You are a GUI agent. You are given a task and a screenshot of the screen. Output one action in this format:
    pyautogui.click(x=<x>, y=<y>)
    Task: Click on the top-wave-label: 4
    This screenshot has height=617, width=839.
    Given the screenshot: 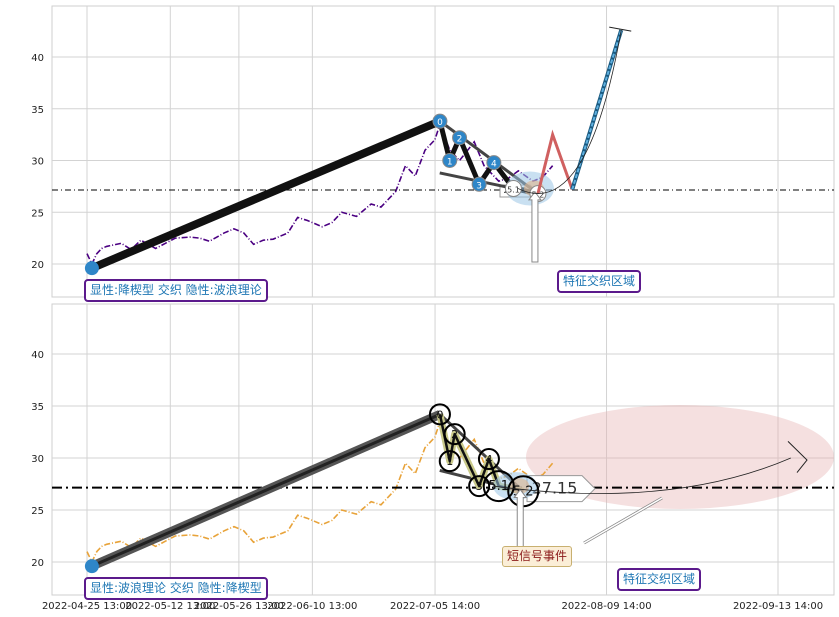 What is the action you would take?
    pyautogui.click(x=494, y=165)
    